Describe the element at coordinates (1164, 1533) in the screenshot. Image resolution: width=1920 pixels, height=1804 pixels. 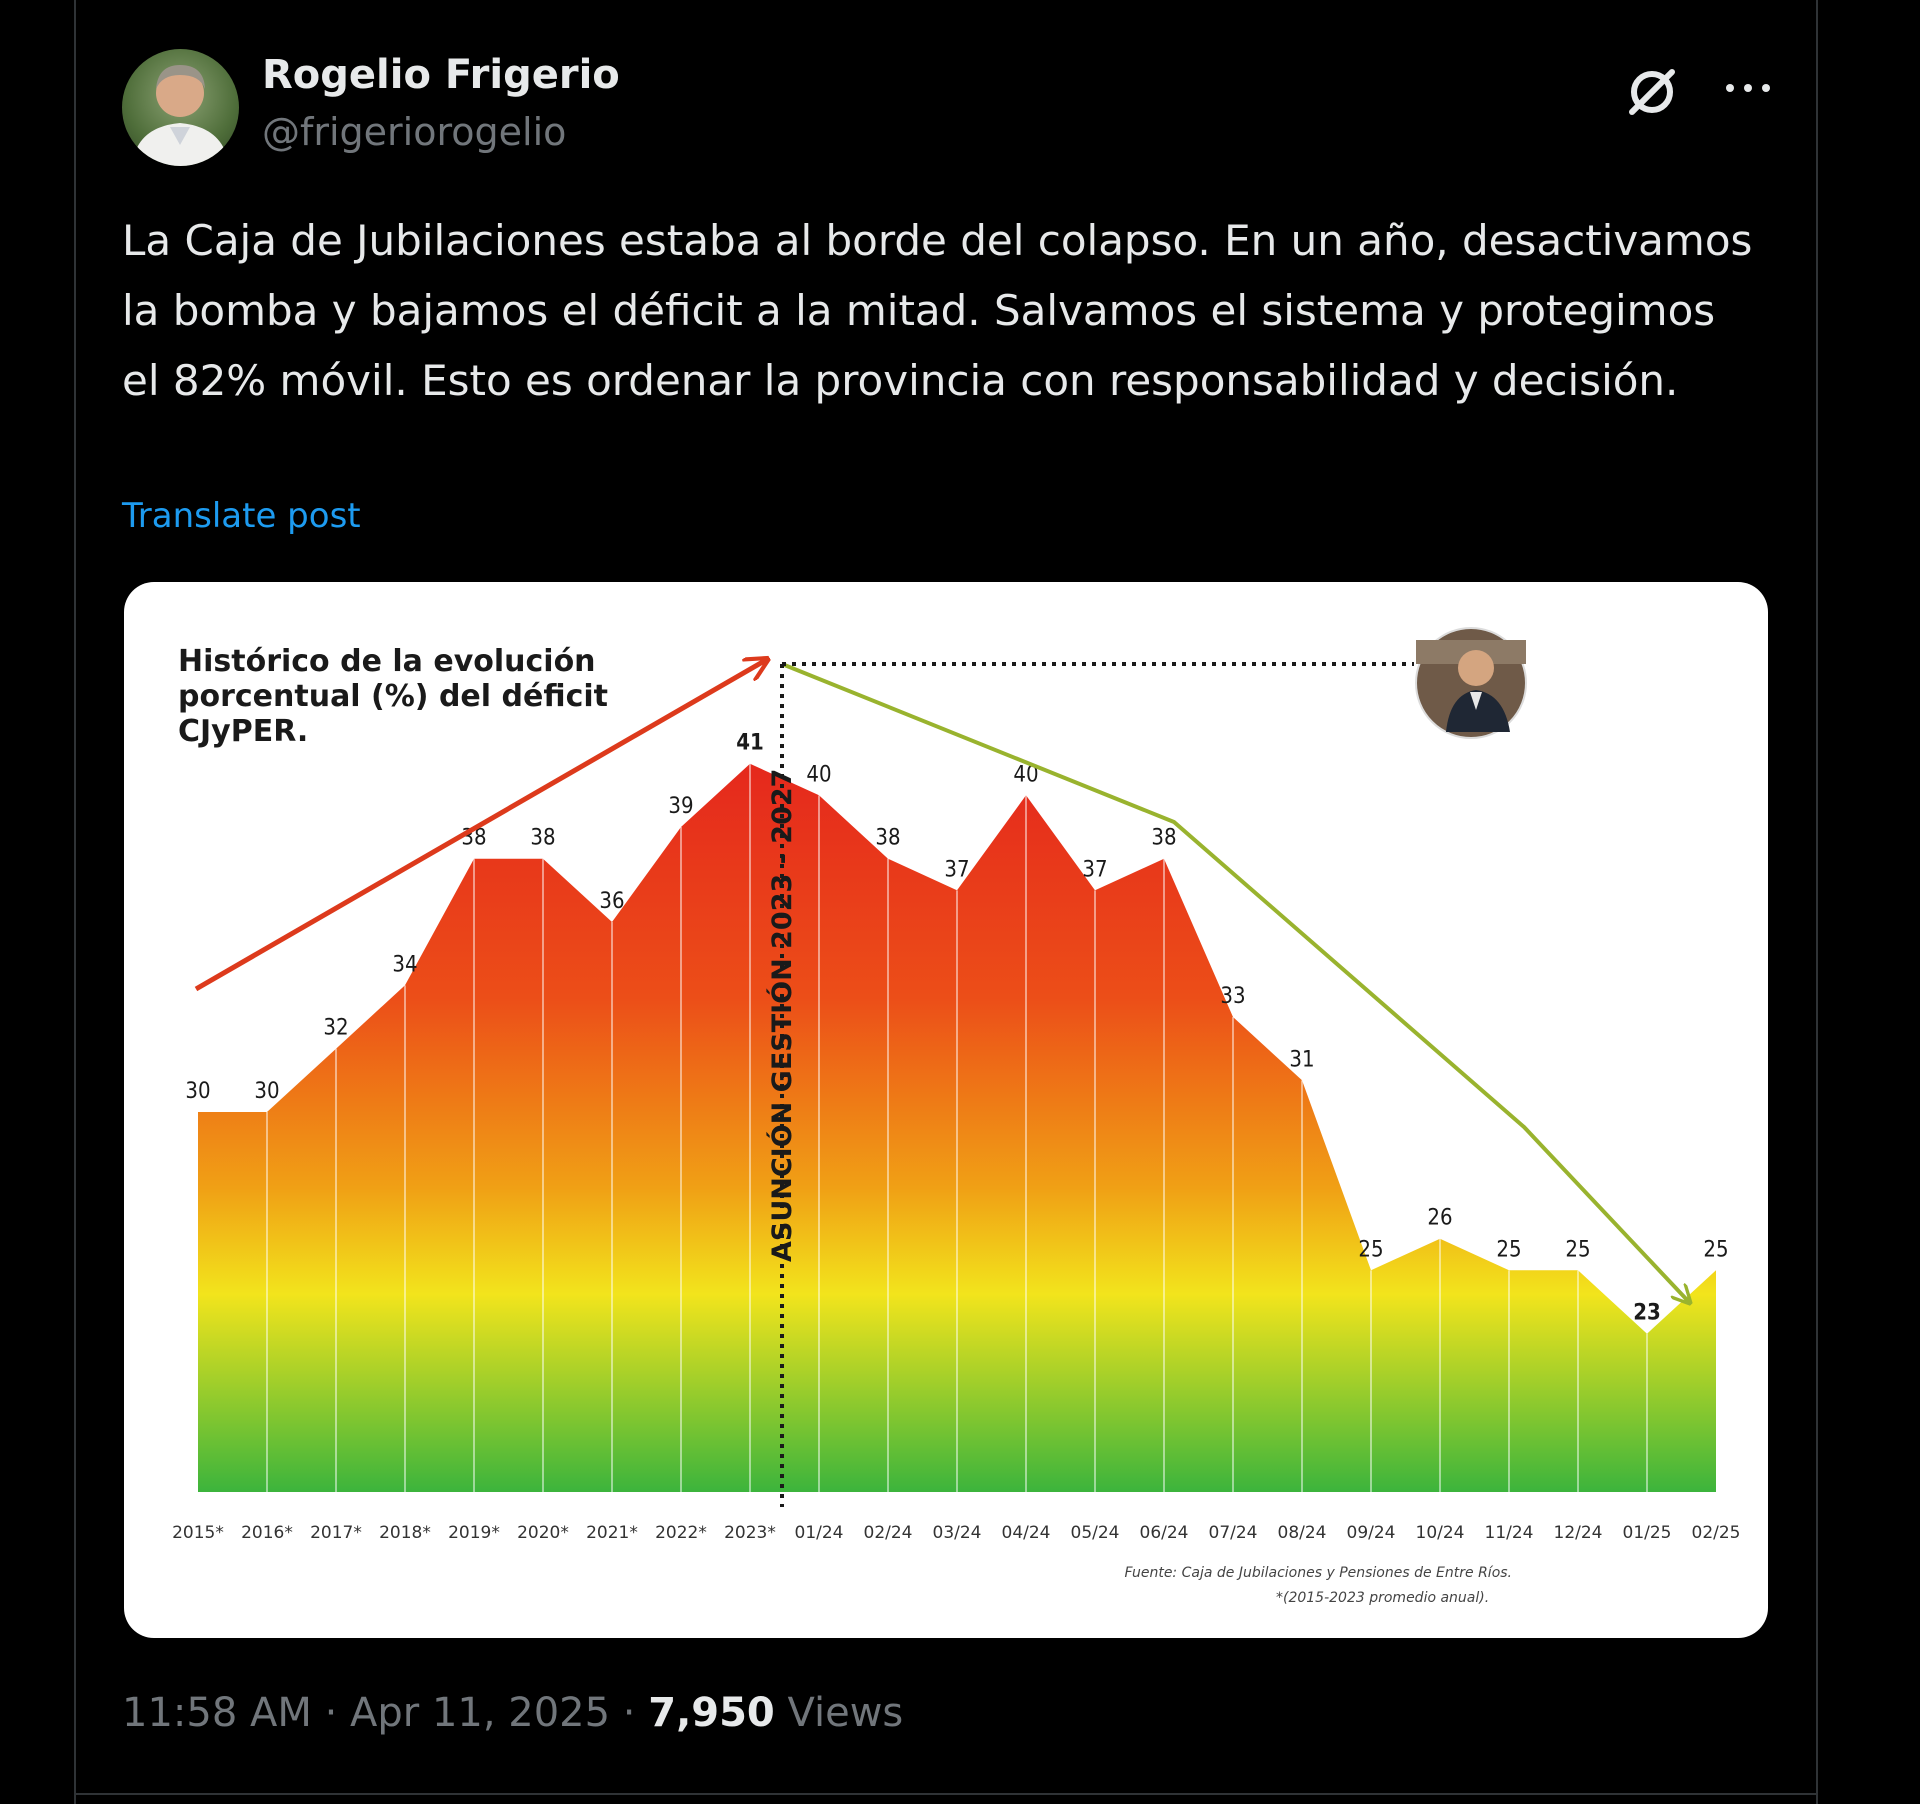
I see `x-tick-label: 06/24` at that location.